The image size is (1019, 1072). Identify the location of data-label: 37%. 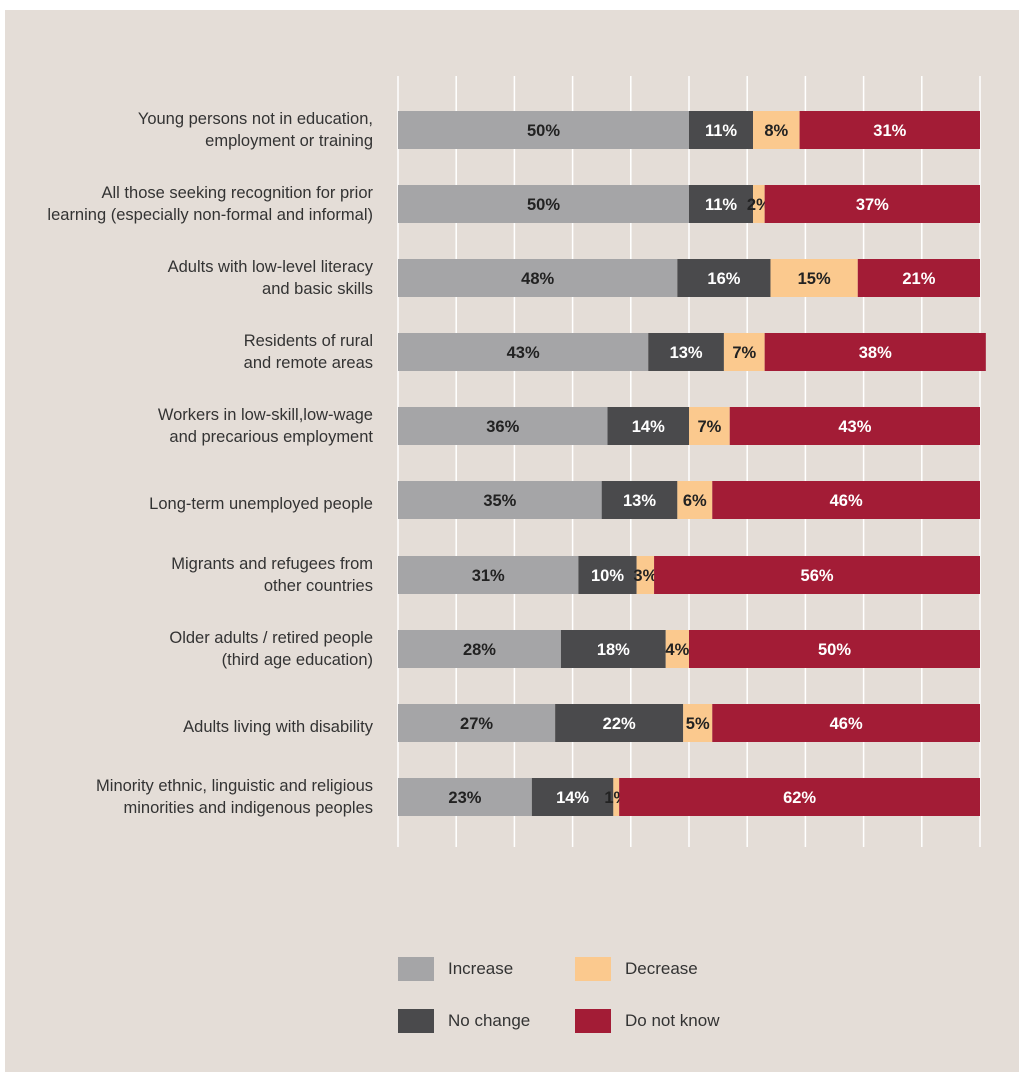
(872, 205).